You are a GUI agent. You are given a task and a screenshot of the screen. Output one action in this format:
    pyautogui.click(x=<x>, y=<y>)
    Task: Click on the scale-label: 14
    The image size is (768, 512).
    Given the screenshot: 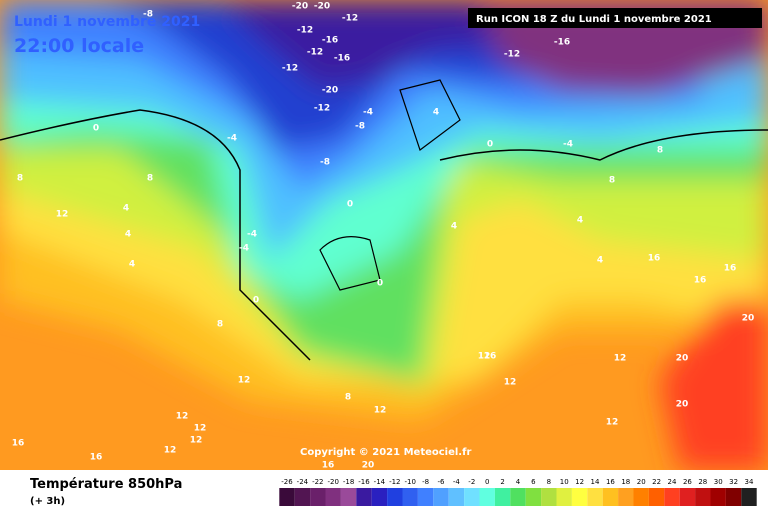 What is the action you would take?
    pyautogui.click(x=595, y=482)
    